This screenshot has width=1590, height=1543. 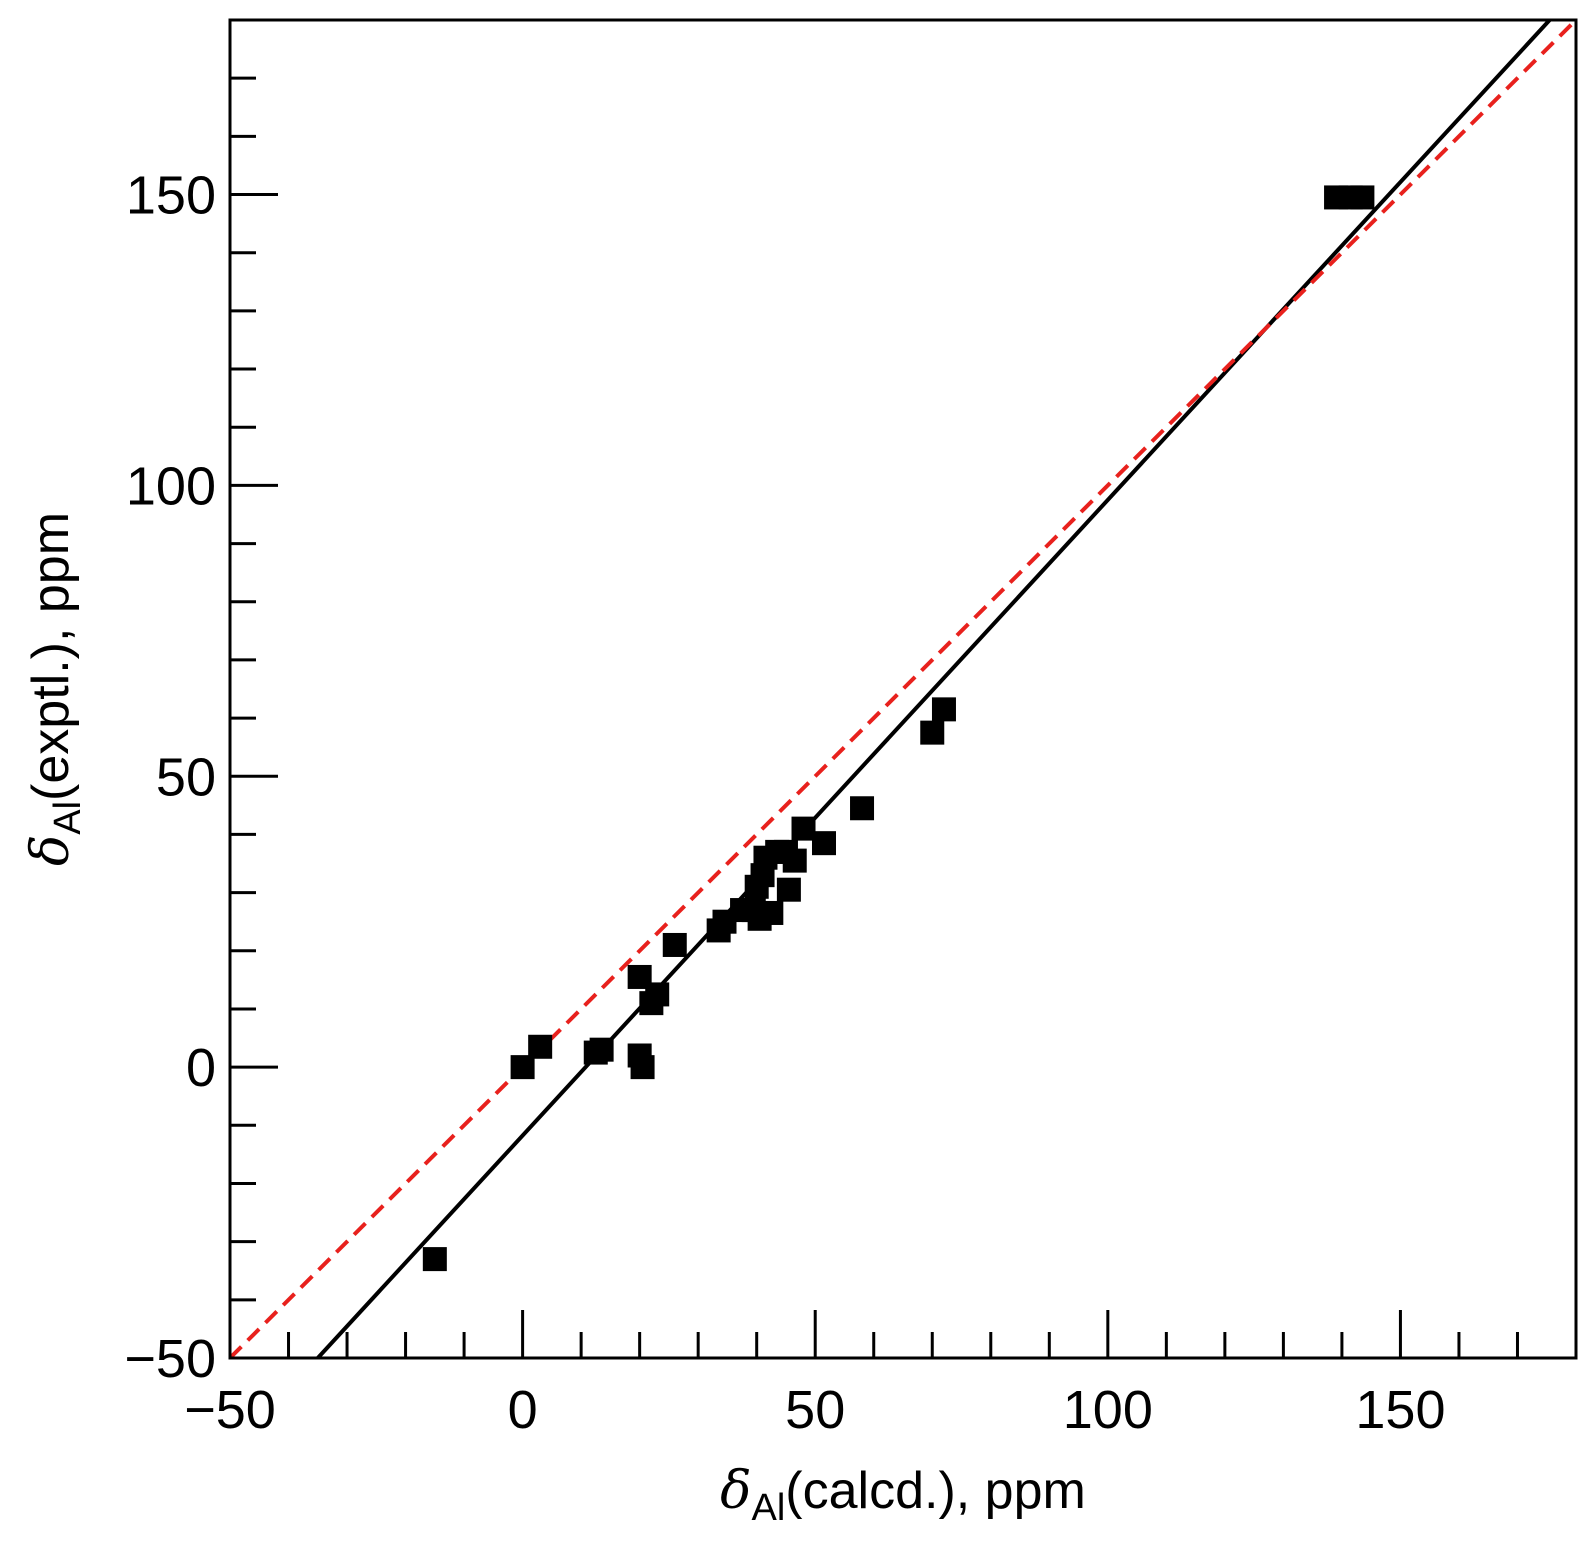 I want to click on y-tick-label: 0, so click(x=201, y=1068).